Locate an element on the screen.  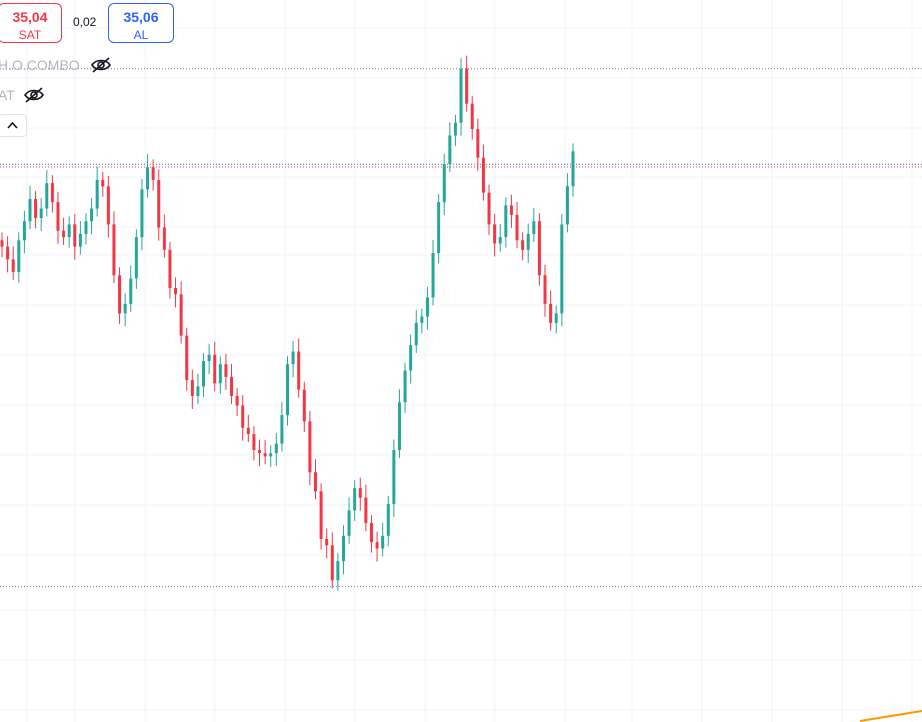
buy-label: AL is located at coordinates (141, 35).